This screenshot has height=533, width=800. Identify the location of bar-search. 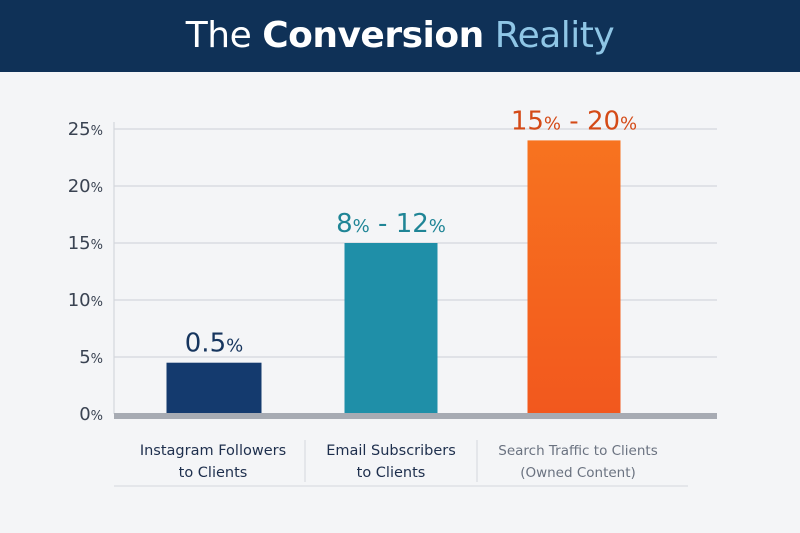
(574, 277).